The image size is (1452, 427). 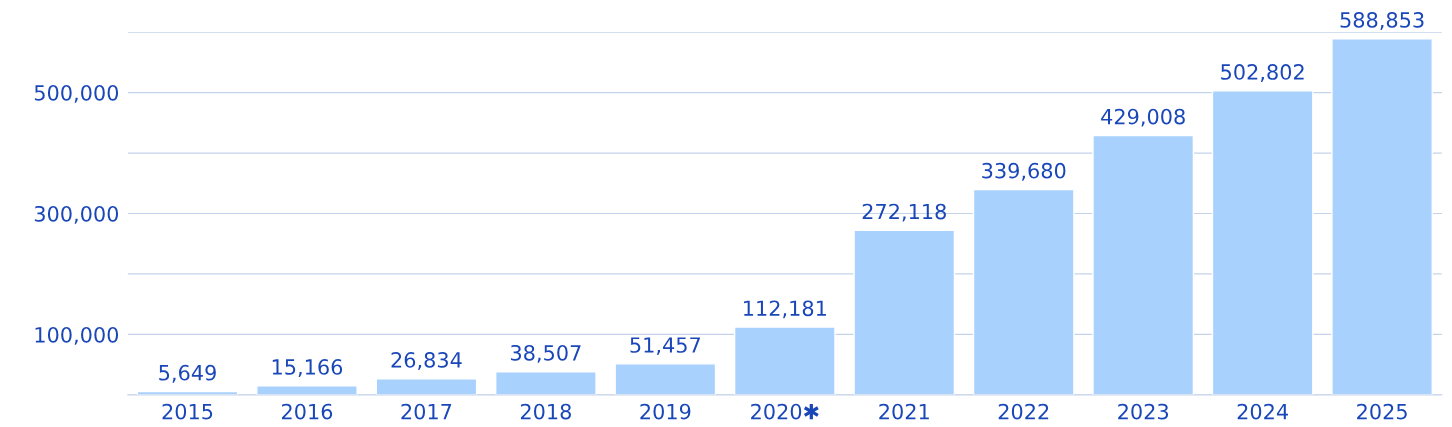 What do you see at coordinates (665, 411) in the screenshot?
I see `x-tick-label: 2019` at bounding box center [665, 411].